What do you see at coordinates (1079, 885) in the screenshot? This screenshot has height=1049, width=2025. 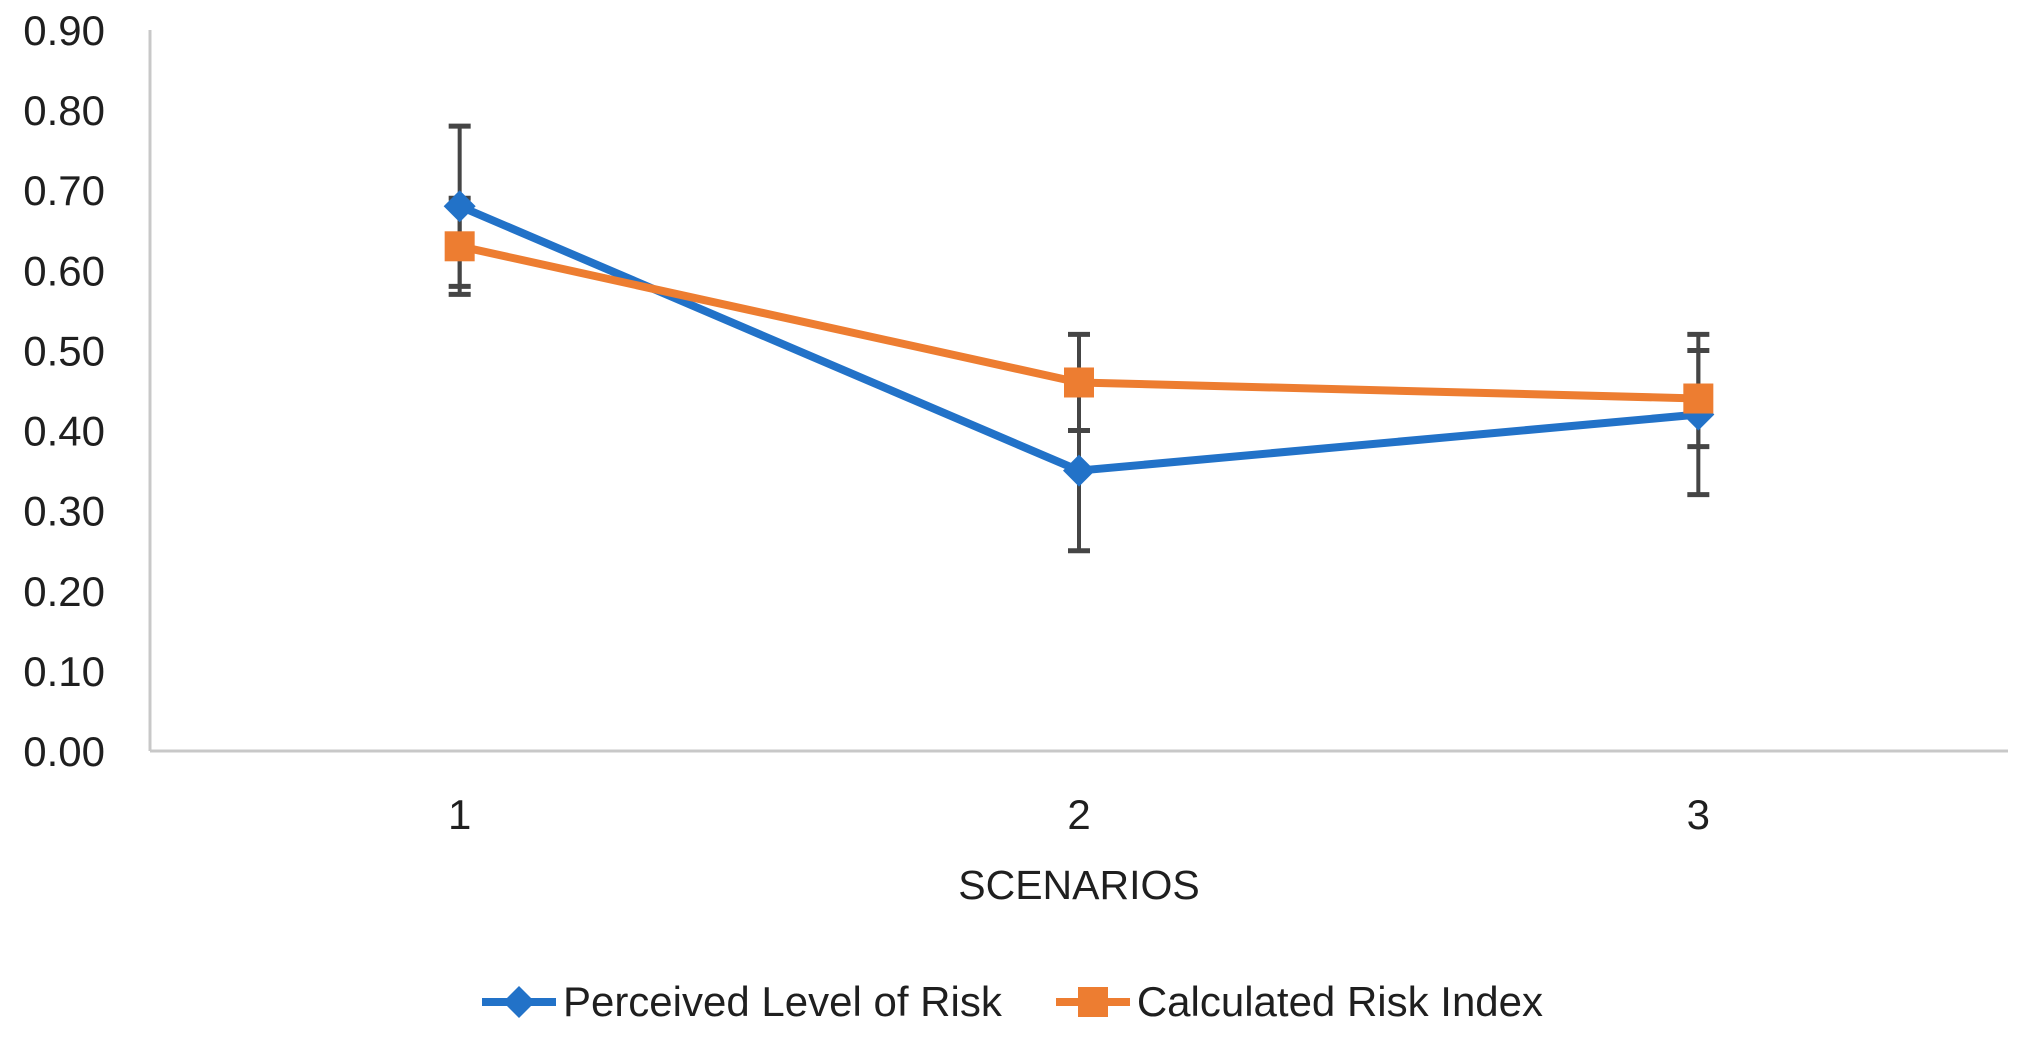 I see `x-axis-title: SCENARIOS` at bounding box center [1079, 885].